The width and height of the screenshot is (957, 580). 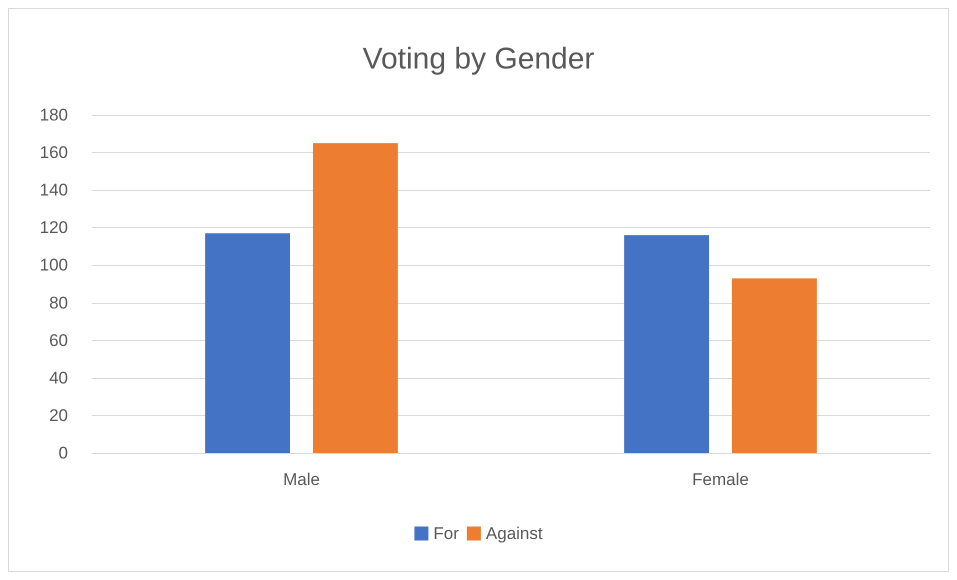 What do you see at coordinates (478, 59) in the screenshot?
I see `chart-title: Voting by Gender` at bounding box center [478, 59].